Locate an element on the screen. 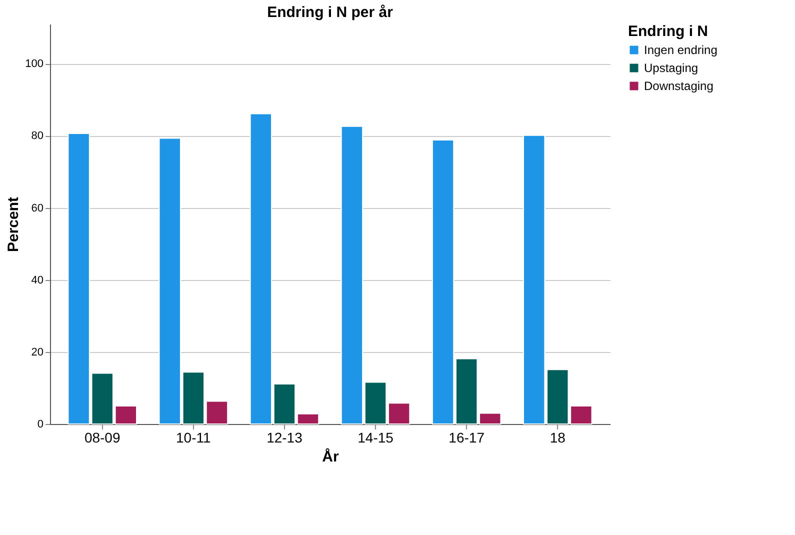 Image resolution: width=795 pixels, height=535 pixels. x-tick-label: 10-11 is located at coordinates (194, 438).